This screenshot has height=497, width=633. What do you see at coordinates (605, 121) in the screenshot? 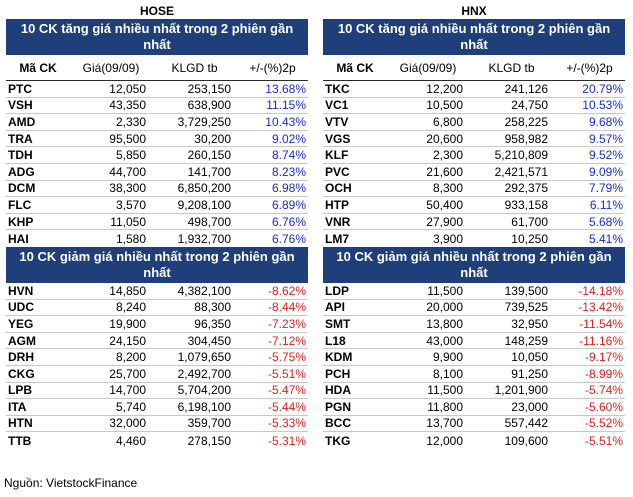
I see `change-cell: 9.68%` at bounding box center [605, 121].